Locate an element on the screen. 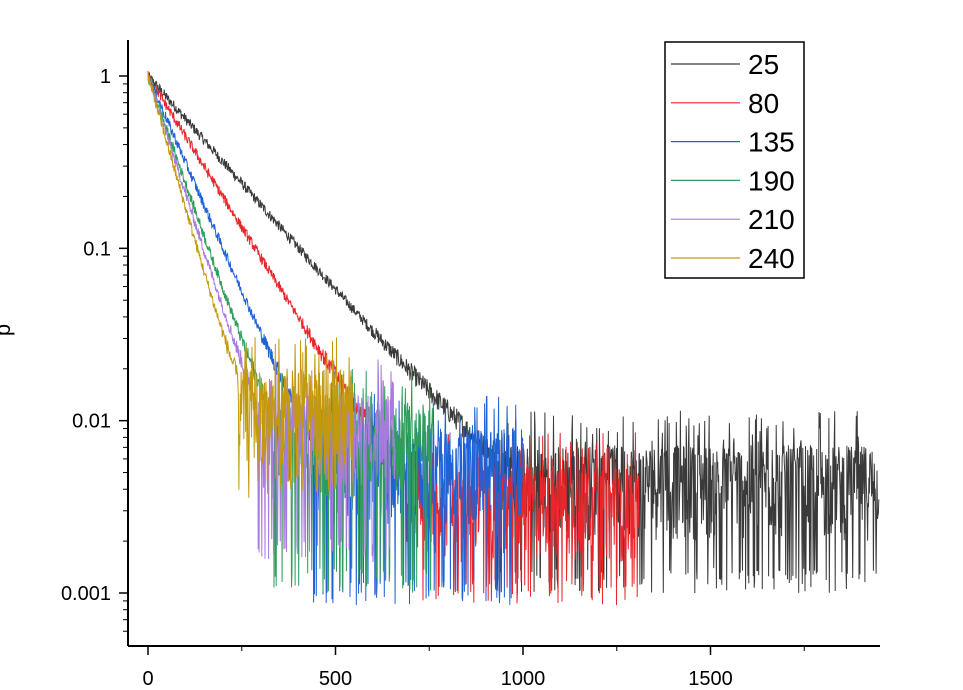 This screenshot has height=690, width=963. legend-box is located at coordinates (734, 160).